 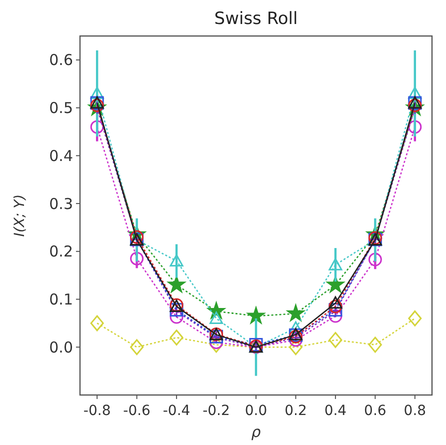 I want to click on x-tick-label: -0.2, so click(x=216, y=411).